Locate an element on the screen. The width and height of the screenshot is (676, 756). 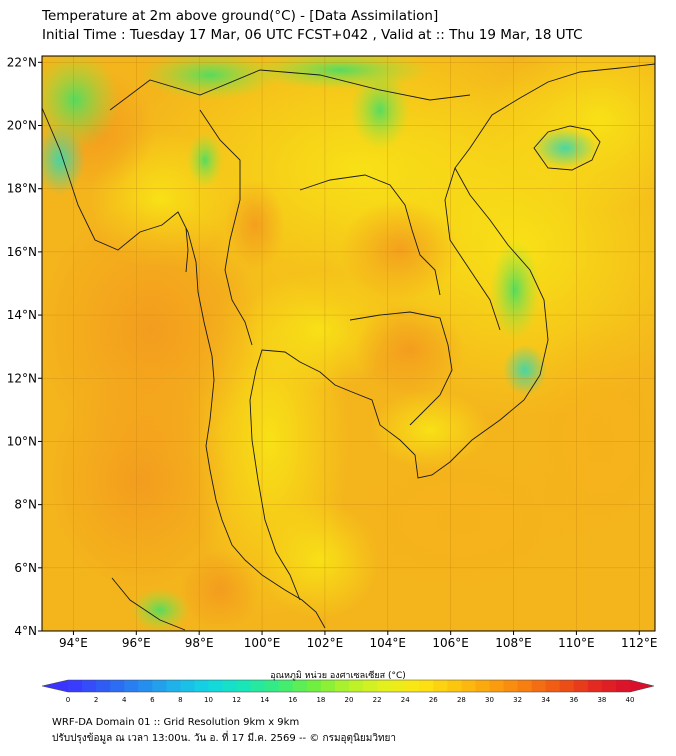
colorbar-tick-label: 2 is located at coordinates (96, 700).